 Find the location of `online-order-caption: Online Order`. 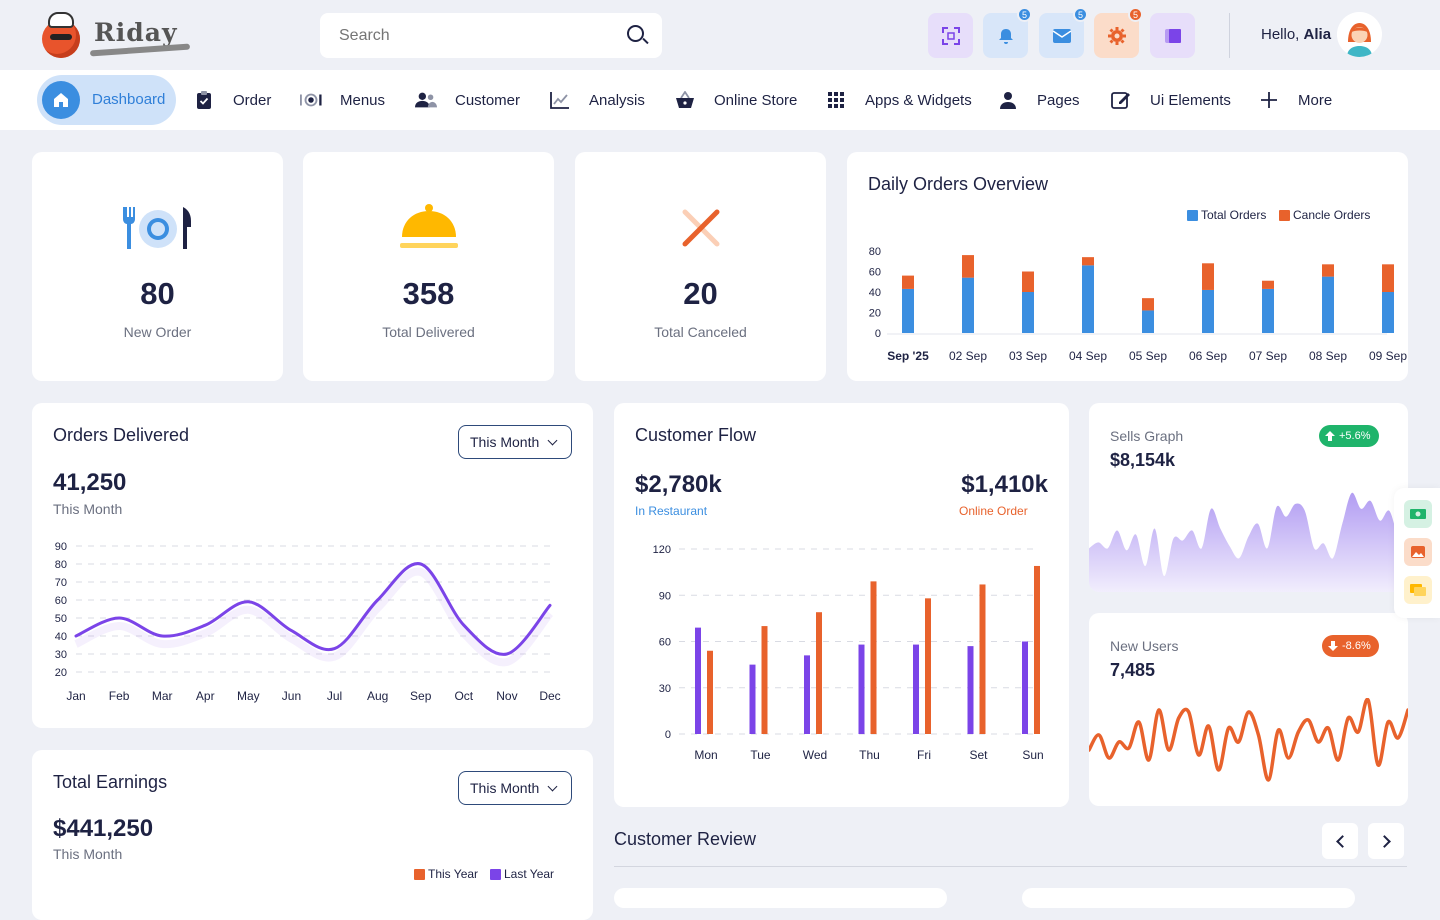

online-order-caption: Online Order is located at coordinates (993, 511).